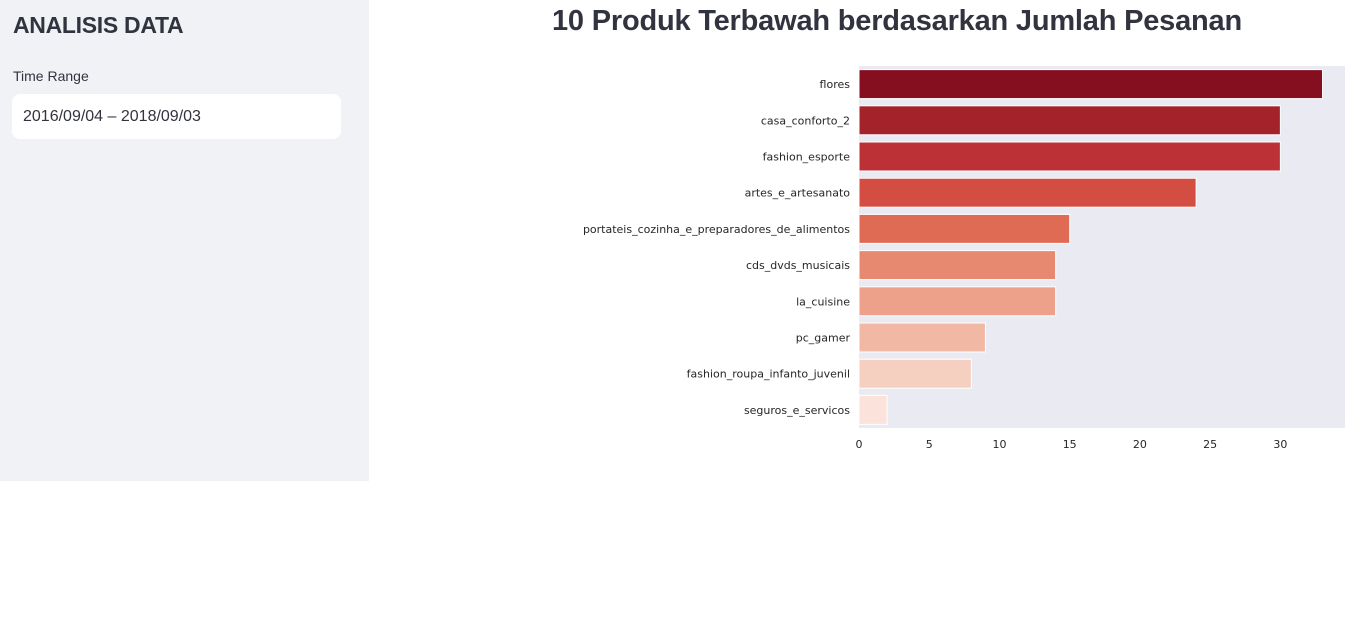  I want to click on time-range-input: 2016/09/04 – 2018/09/03, so click(176, 116).